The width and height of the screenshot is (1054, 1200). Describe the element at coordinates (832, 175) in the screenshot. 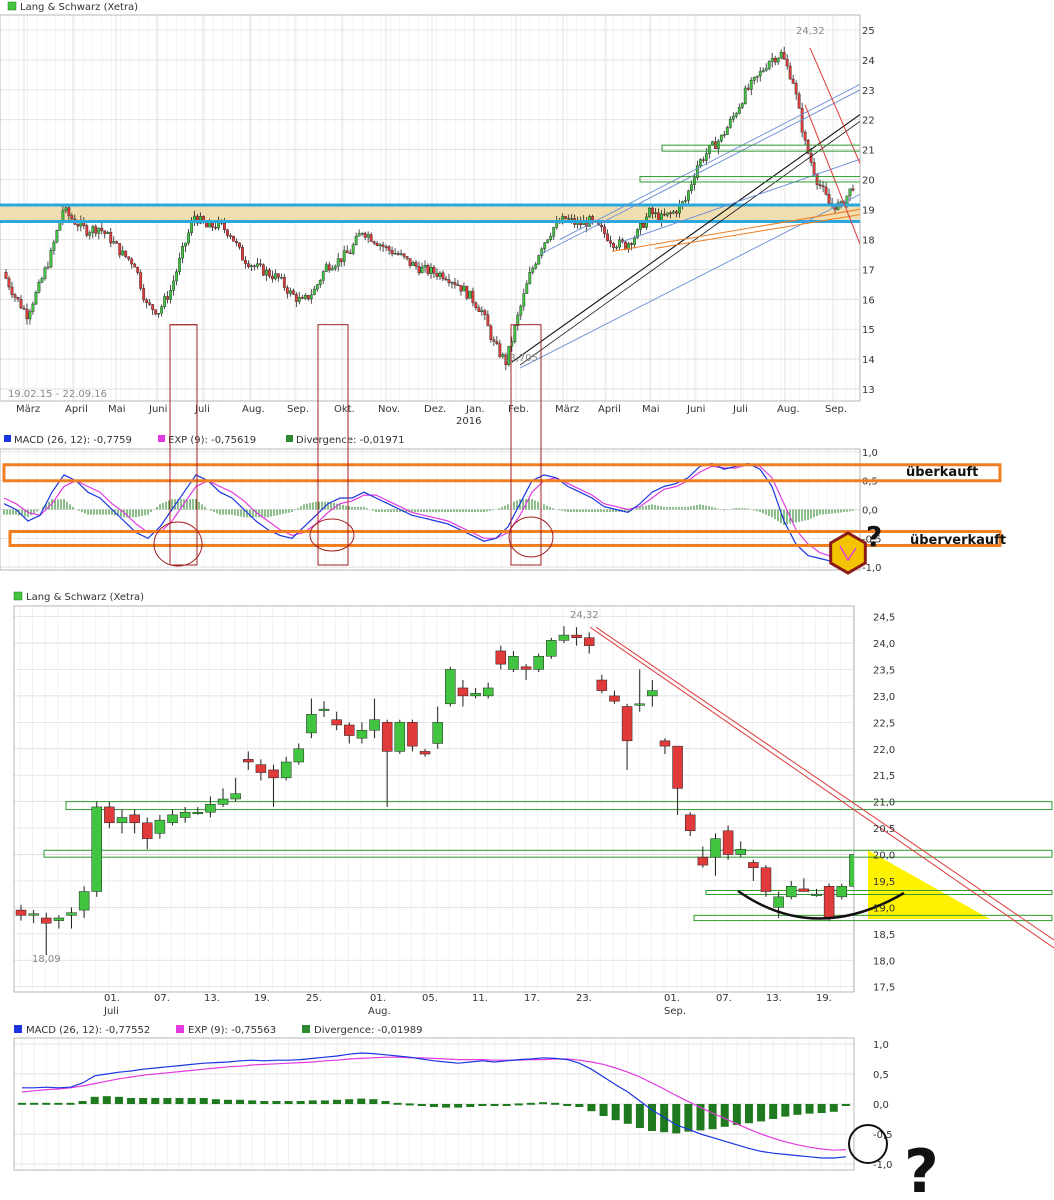

I see `red-trend-line` at that location.